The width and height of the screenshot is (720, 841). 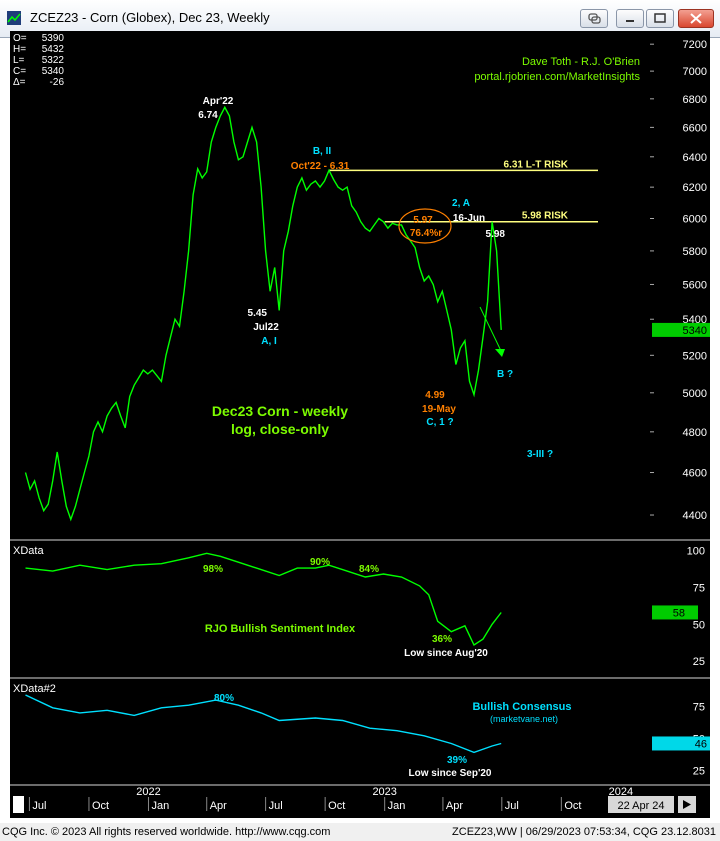 What do you see at coordinates (461, 203) in the screenshot?
I see `price-annotation: 2, A` at bounding box center [461, 203].